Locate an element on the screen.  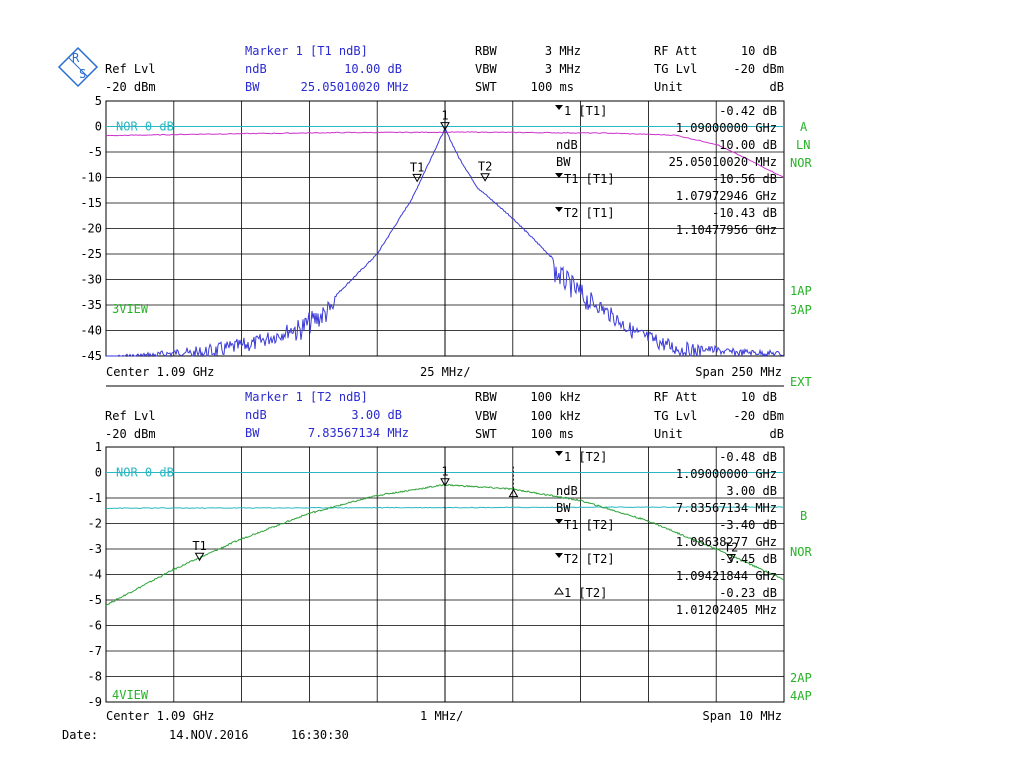
top-span: Span 250 MHz is located at coordinates (738, 372).